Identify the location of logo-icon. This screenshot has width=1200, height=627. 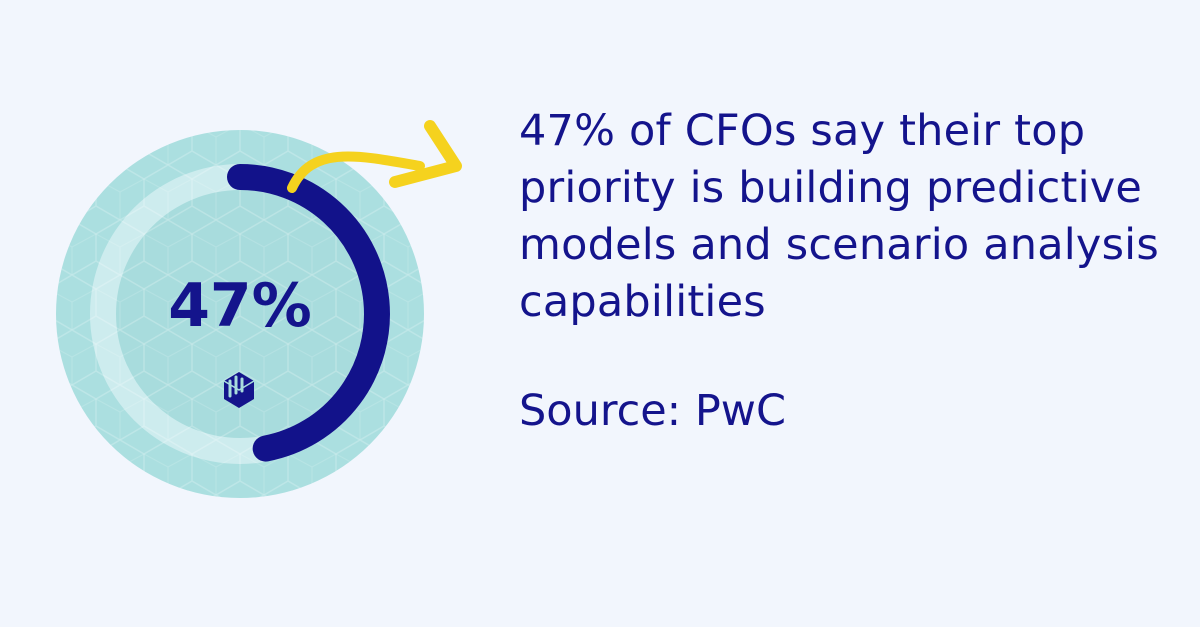
(239, 390).